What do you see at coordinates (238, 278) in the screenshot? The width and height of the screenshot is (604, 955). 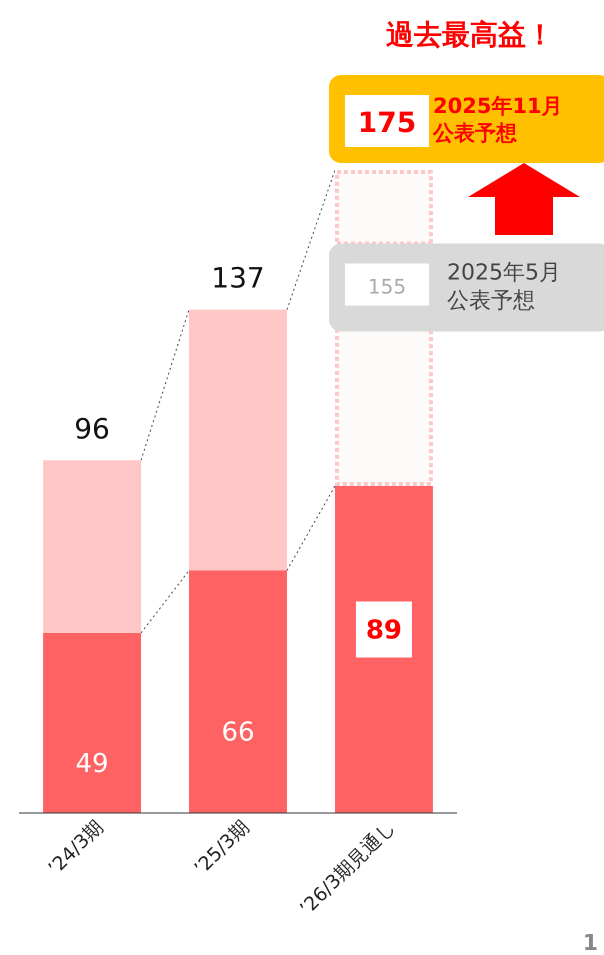 I see `total-label: 137` at bounding box center [238, 278].